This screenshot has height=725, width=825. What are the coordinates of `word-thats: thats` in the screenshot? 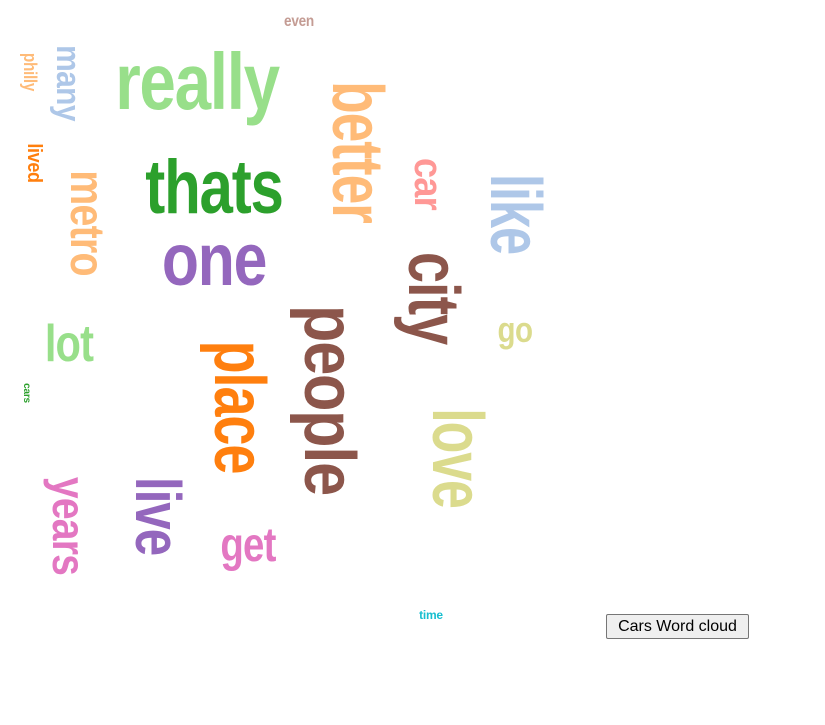 It's located at (214, 187).